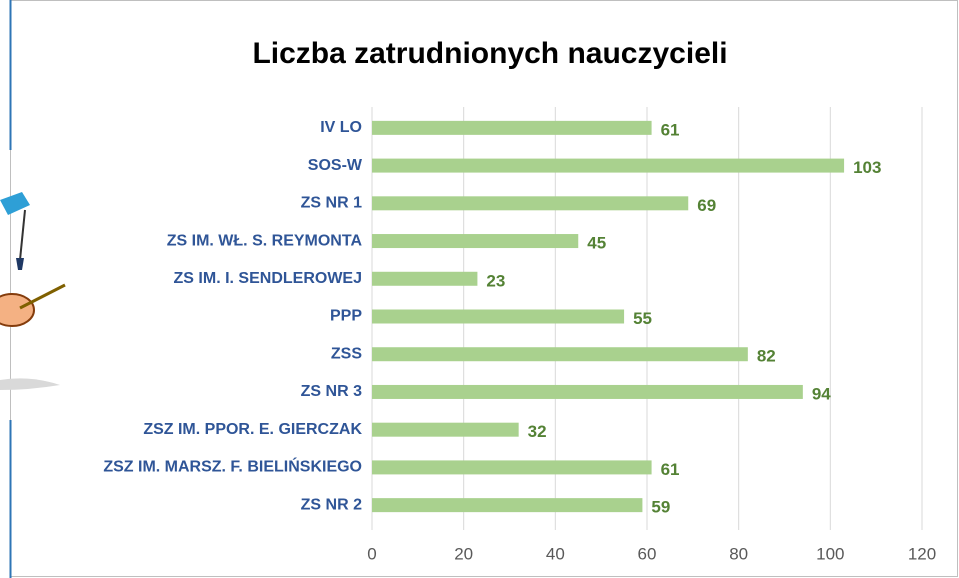 Image resolution: width=959 pixels, height=578 pixels. What do you see at coordinates (738, 553) in the screenshot?
I see `x-tick-label: 80` at bounding box center [738, 553].